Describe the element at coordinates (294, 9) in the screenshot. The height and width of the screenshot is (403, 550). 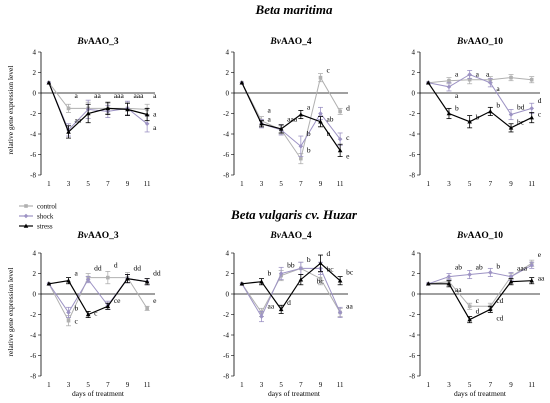
I see `section-title-beta-maritima: Beta maritima` at that location.